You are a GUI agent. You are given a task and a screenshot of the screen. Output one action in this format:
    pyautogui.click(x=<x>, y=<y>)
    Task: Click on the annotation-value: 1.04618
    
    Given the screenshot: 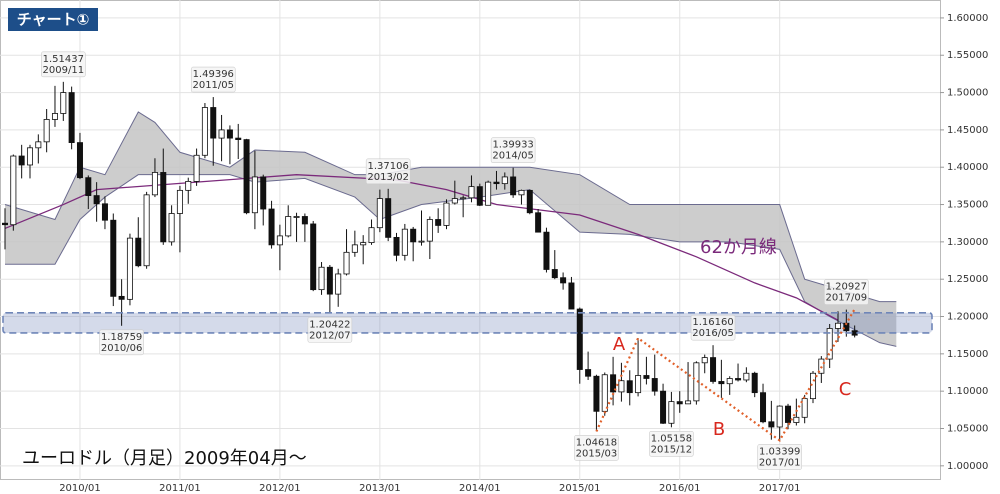 What is the action you would take?
    pyautogui.click(x=596, y=442)
    